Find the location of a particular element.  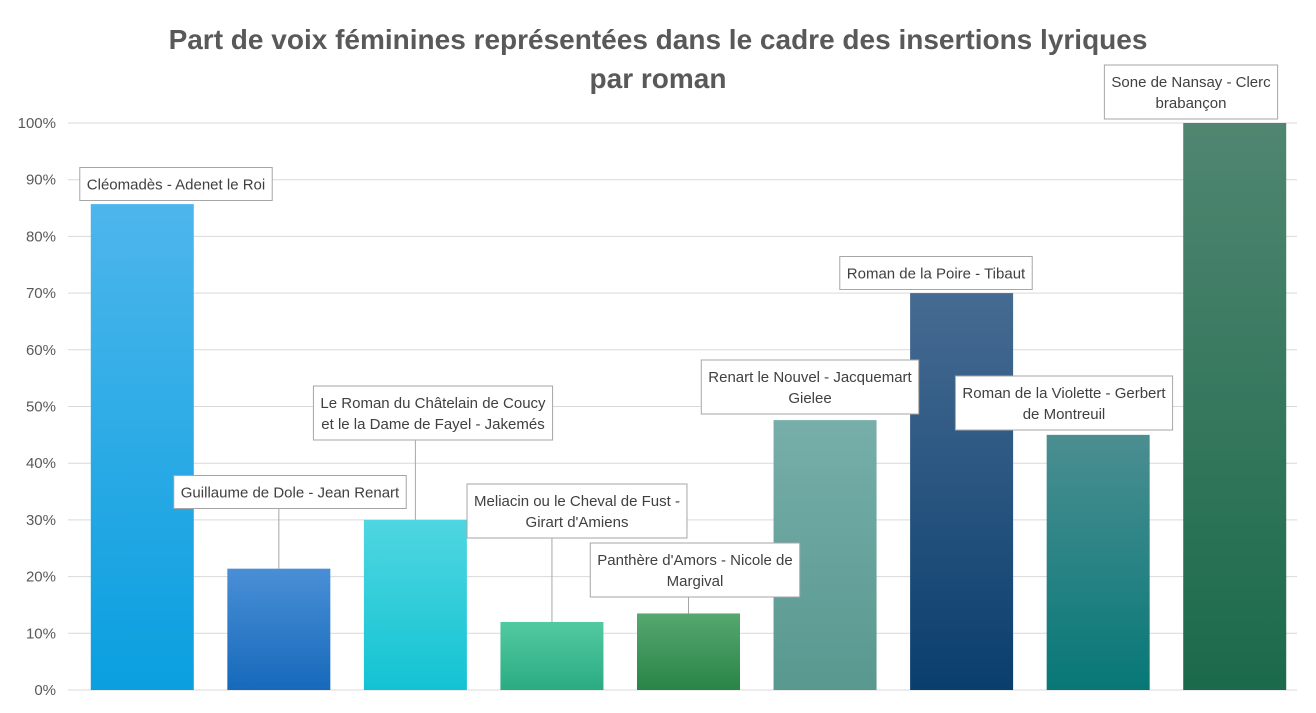

data-label: brabançon is located at coordinates (1191, 103).